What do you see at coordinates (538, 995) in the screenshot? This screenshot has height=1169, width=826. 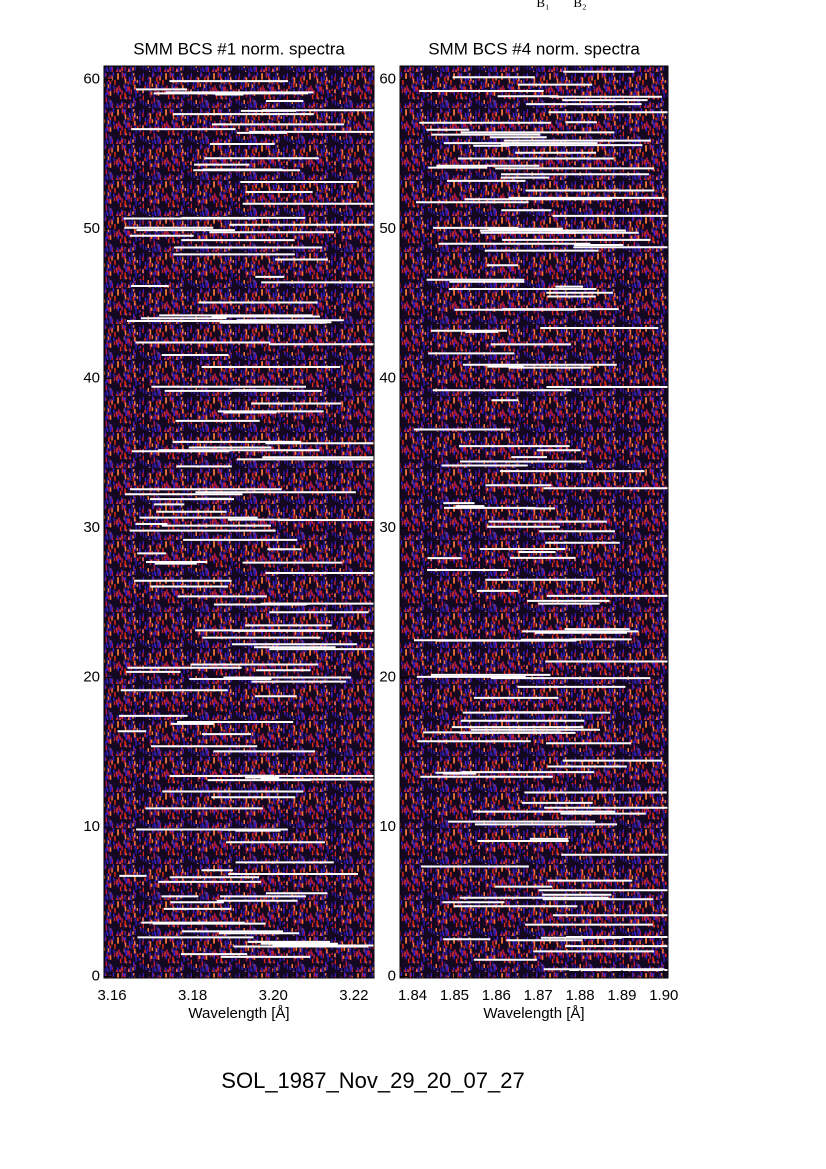 I see `x-tick-label: 1.87` at bounding box center [538, 995].